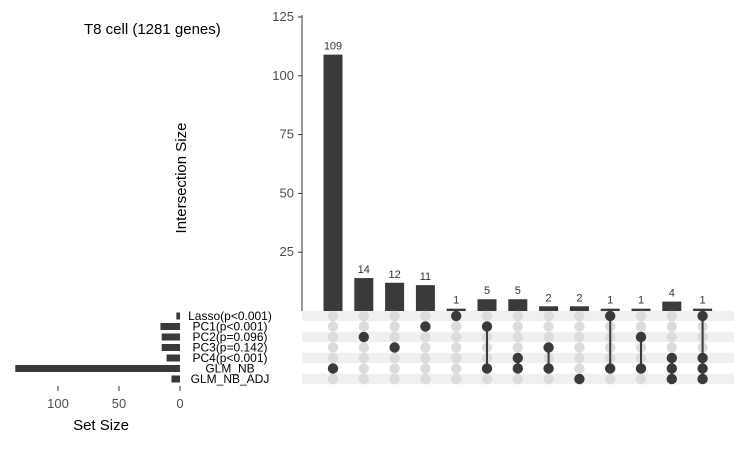 Image resolution: width=747 pixels, height=449 pixels. What do you see at coordinates (152, 29) in the screenshot?
I see `chart-title: T8 cell (1281 genes)` at bounding box center [152, 29].